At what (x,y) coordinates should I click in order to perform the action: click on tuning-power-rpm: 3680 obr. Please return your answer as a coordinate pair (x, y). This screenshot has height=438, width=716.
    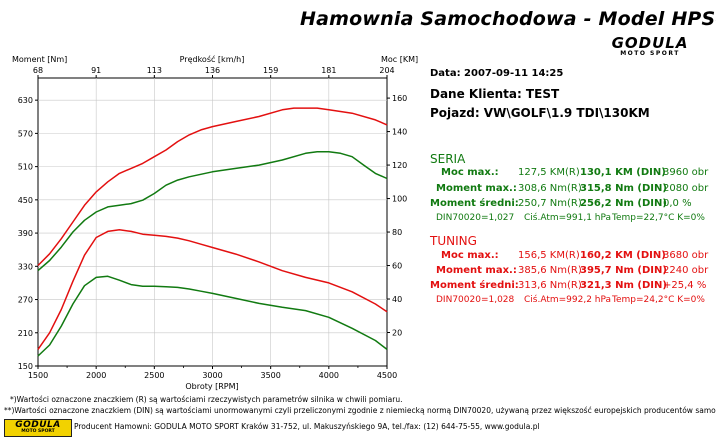
    Looking at the image, I should click on (686, 255).